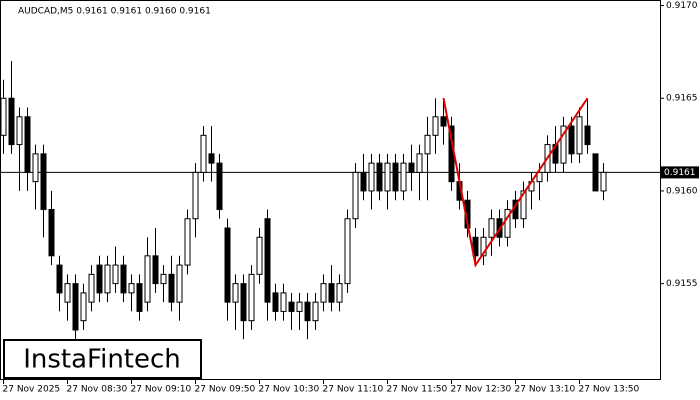 The height and width of the screenshot is (400, 700). Describe the element at coordinates (161, 390) in the screenshot. I see `x-tick-label: 27 Nov 09:10` at that location.